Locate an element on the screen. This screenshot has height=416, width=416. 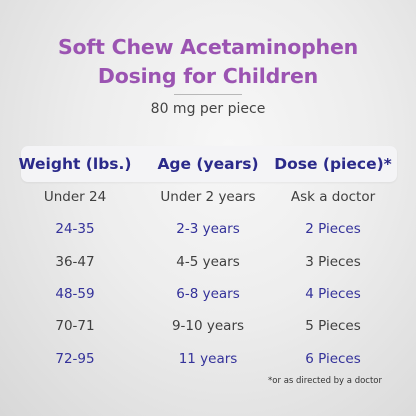
title-line-1: Soft Chew Acetaminophen is located at coordinates (208, 47).